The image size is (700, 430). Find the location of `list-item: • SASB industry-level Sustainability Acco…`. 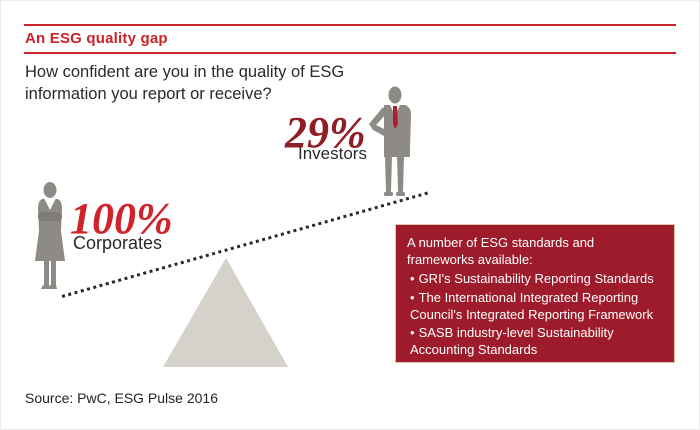

list-item: • SASB industry-level Sustainability Acco… is located at coordinates (535, 342).